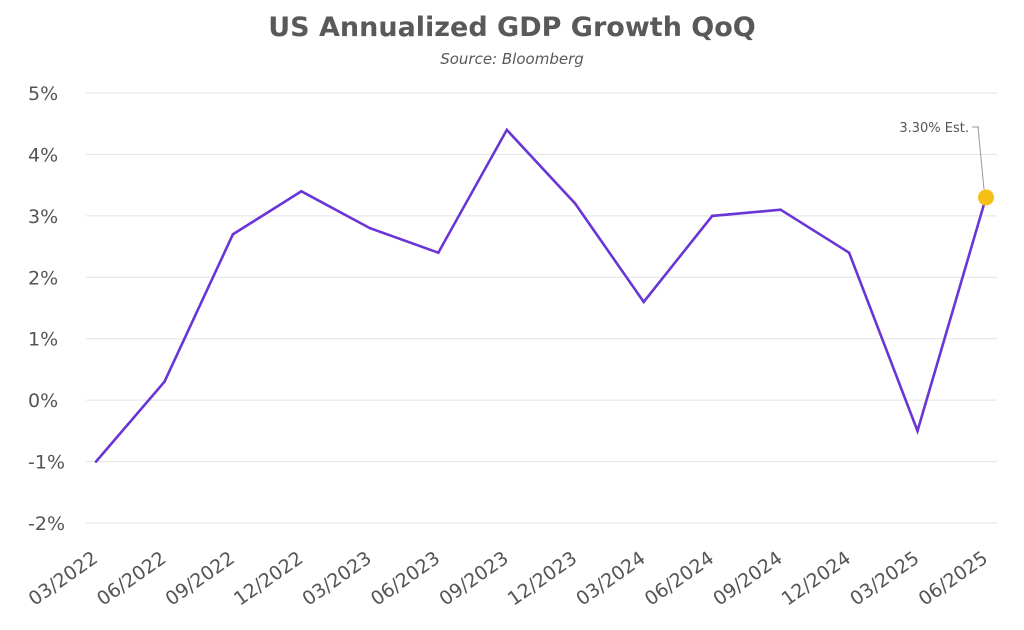 The width and height of the screenshot is (1024, 630). What do you see at coordinates (816, 578) in the screenshot?
I see `x-tick-label: 12/2024` at bounding box center [816, 578].